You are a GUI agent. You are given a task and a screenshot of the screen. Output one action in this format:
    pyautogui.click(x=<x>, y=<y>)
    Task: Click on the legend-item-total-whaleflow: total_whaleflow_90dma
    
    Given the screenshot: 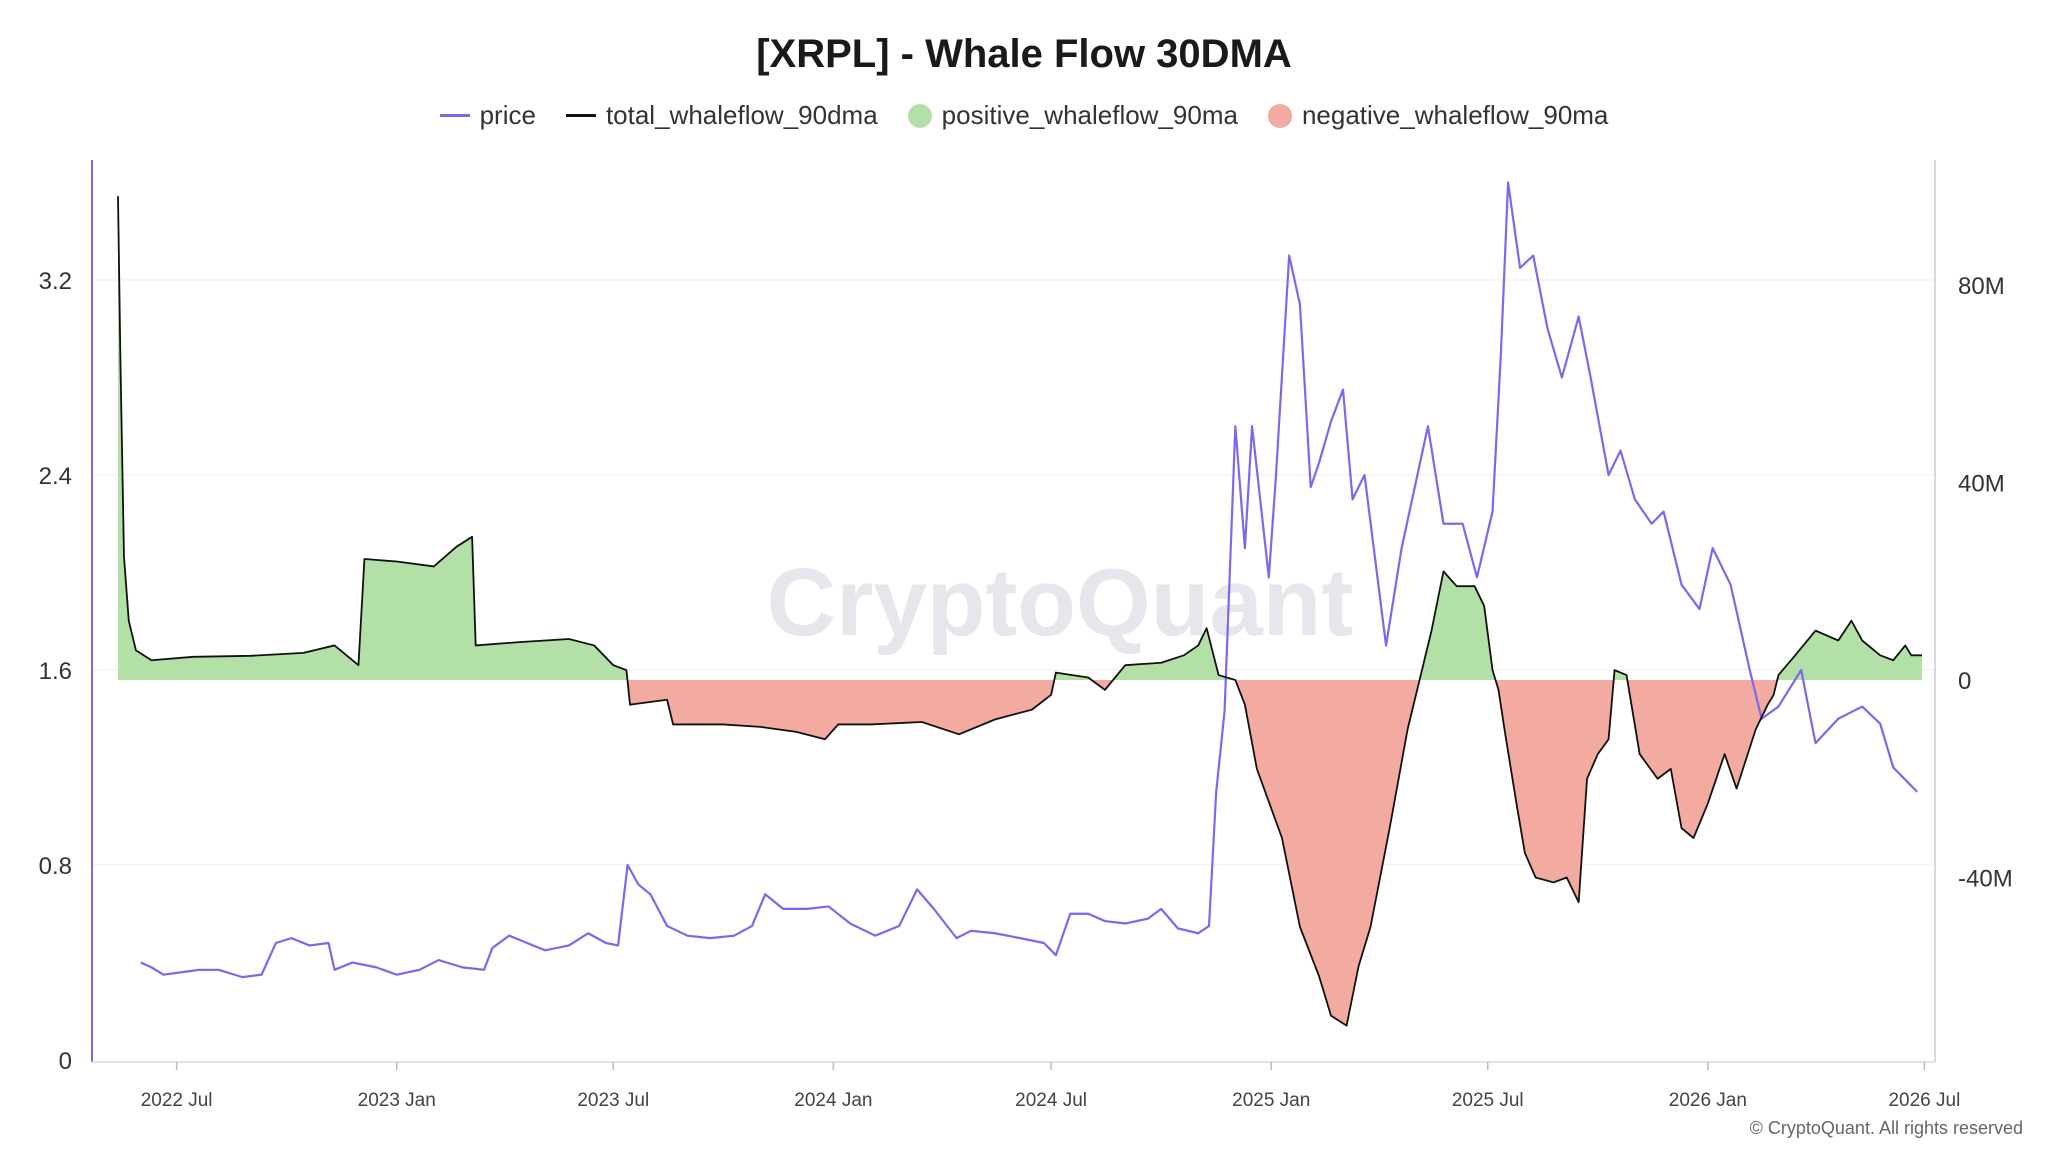 What is the action you would take?
    pyautogui.click(x=721, y=115)
    